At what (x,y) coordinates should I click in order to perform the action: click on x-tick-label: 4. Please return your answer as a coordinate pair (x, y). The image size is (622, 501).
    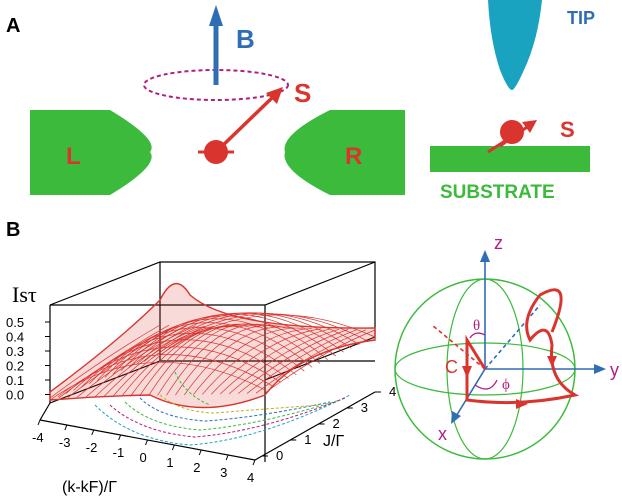
    Looking at the image, I should click on (250, 477).